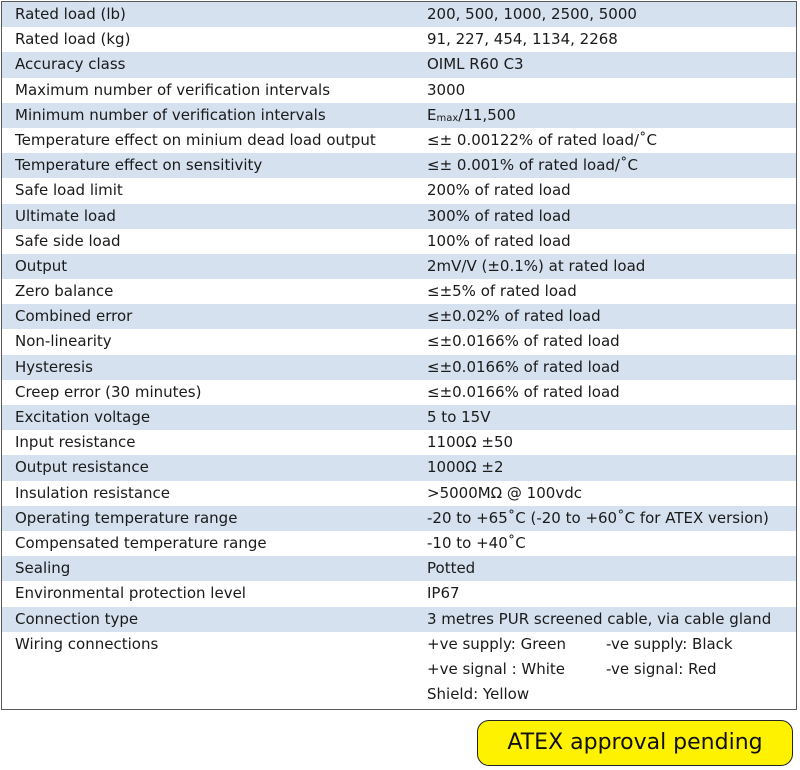 This screenshot has width=800, height=770. I want to click on spec-value: OIML R60 C3, so click(475, 64).